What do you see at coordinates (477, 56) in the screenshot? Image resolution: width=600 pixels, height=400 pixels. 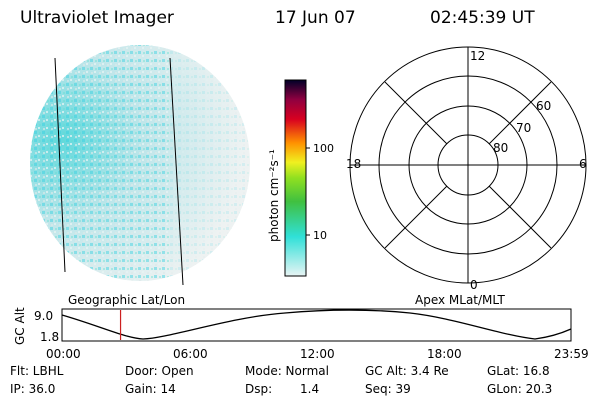 I see `mlt-label-12: 12` at bounding box center [477, 56].